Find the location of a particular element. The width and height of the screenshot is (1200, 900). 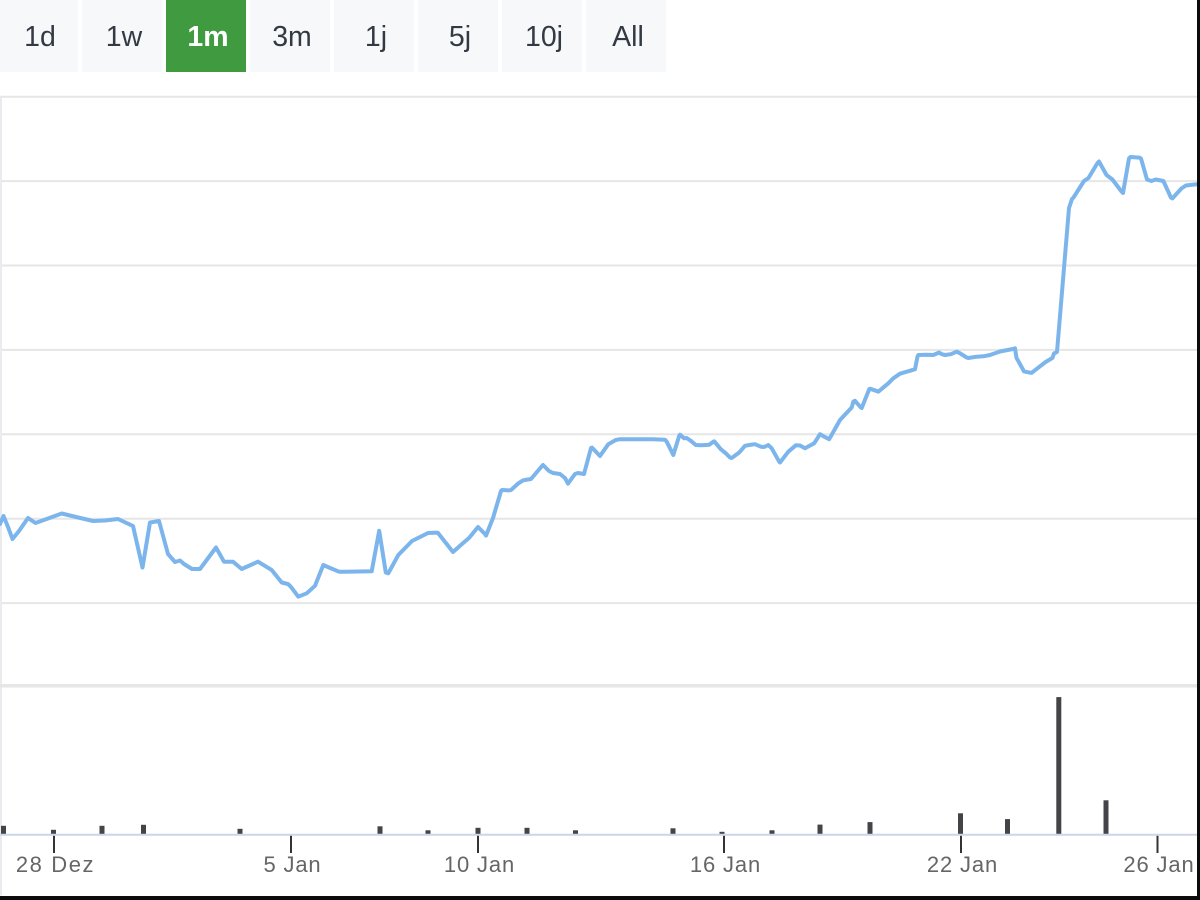

svg-text: 10j is located at coordinates (544, 37).